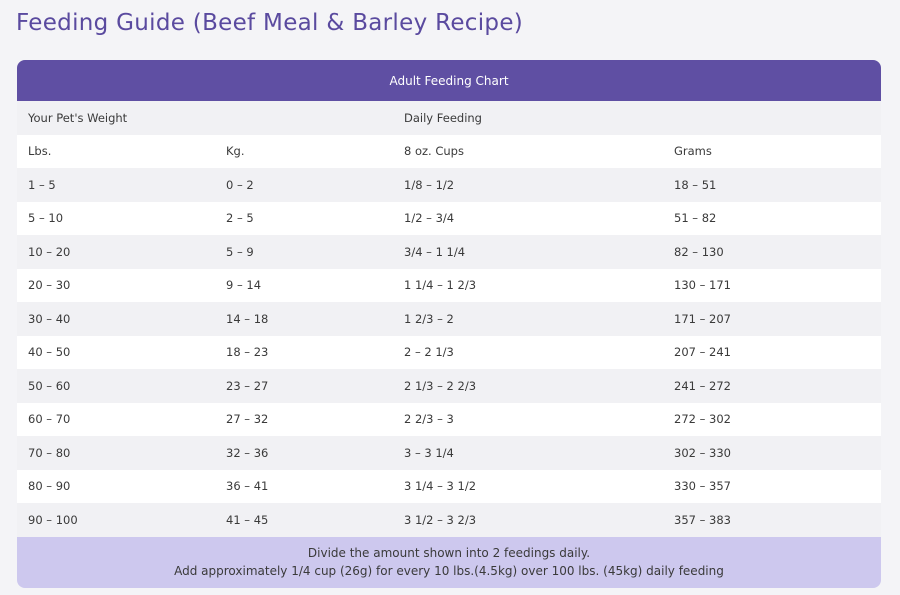 This screenshot has height=595, width=900. What do you see at coordinates (429, 419) in the screenshot?
I see `table-cell: 2 2/3 – 3` at bounding box center [429, 419].